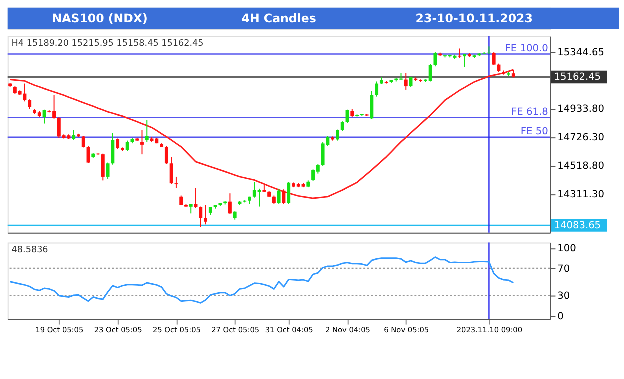  I want to click on annotation: H4 15189.20 15215.95 15158.45 15162.45, so click(108, 44).